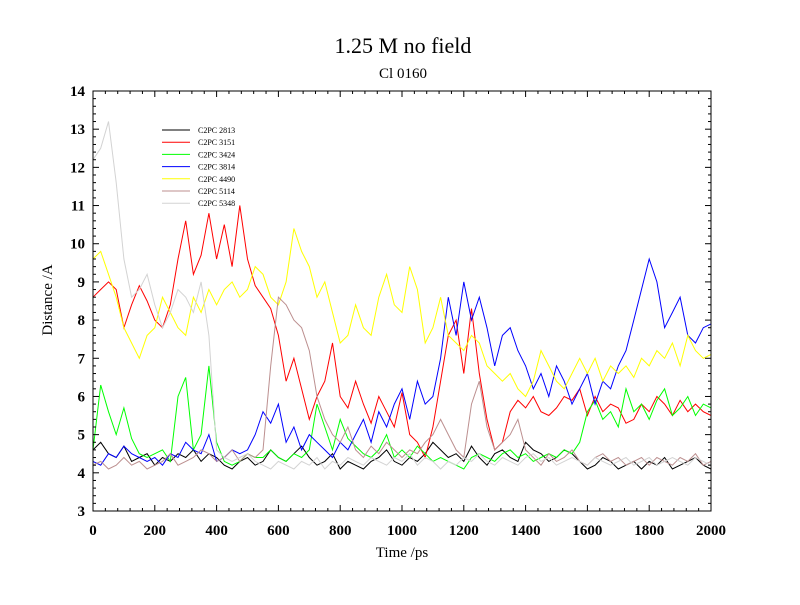 This screenshot has height=605, width=800. Describe the element at coordinates (278, 531) in the screenshot. I see `x-tick-label: 600` at that location.